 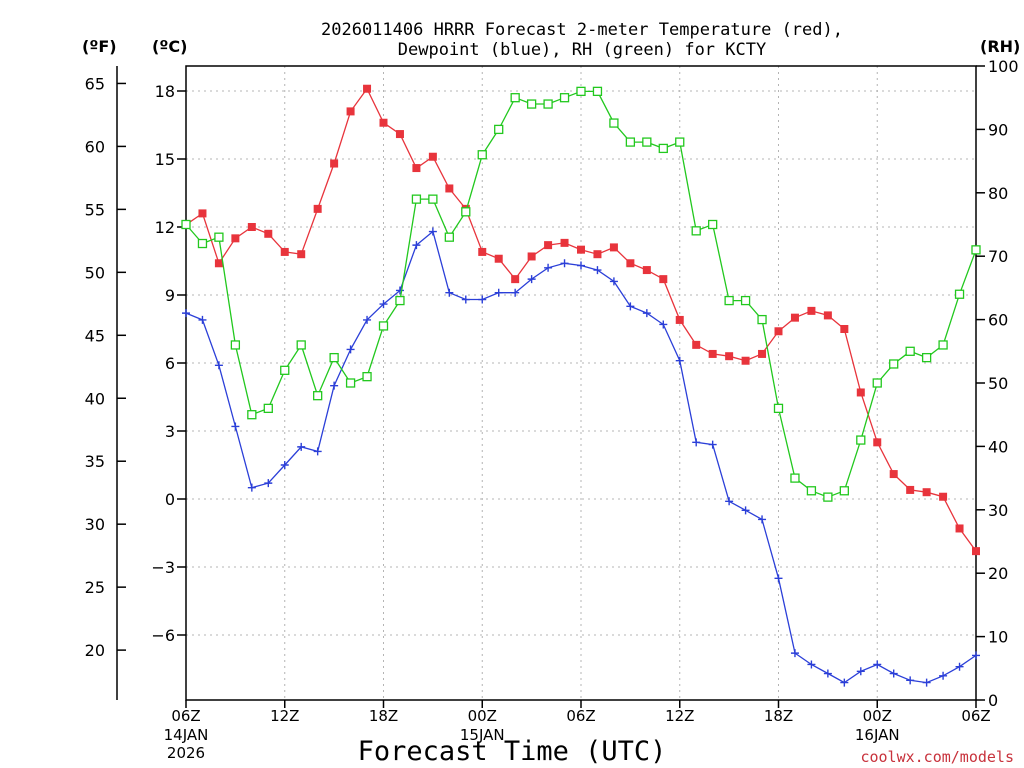 I want to click on celsius-tick-label: 18, so click(x=165, y=91).